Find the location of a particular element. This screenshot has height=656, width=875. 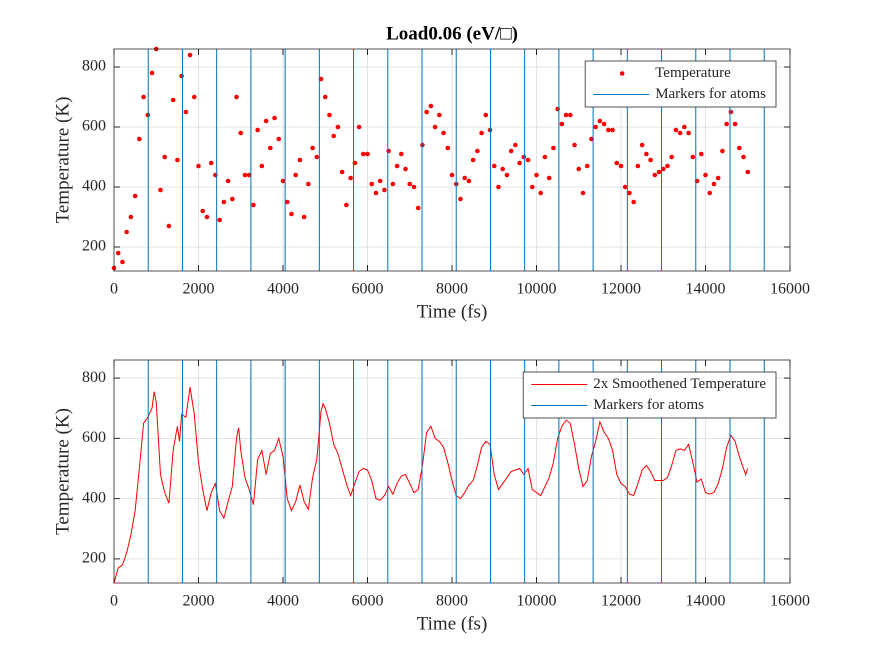

y-tick-label: 200 is located at coordinates (94, 558).